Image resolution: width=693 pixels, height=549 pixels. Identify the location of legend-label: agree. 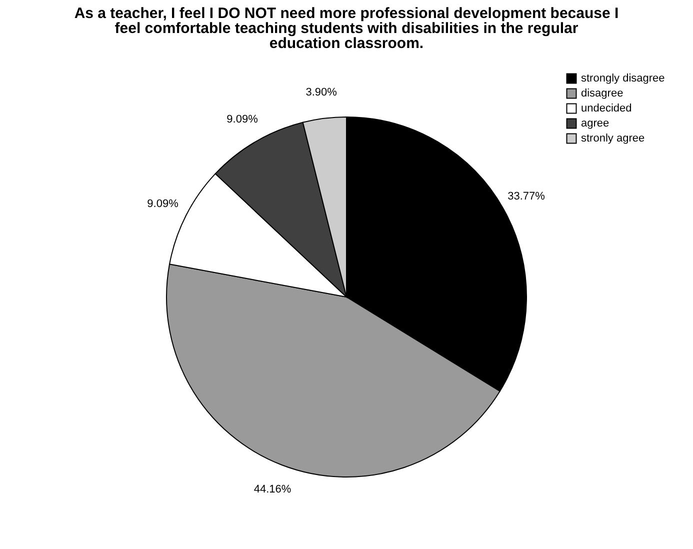
(595, 124).